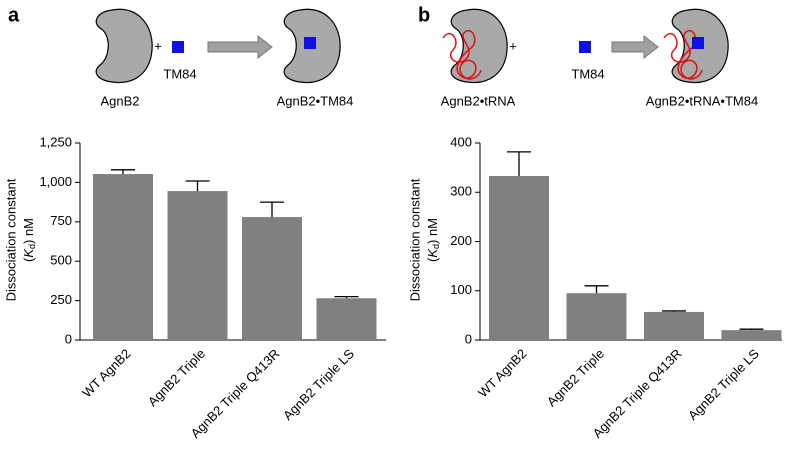 This screenshot has height=453, width=788. I want to click on y-tick-label: 300, so click(461, 191).